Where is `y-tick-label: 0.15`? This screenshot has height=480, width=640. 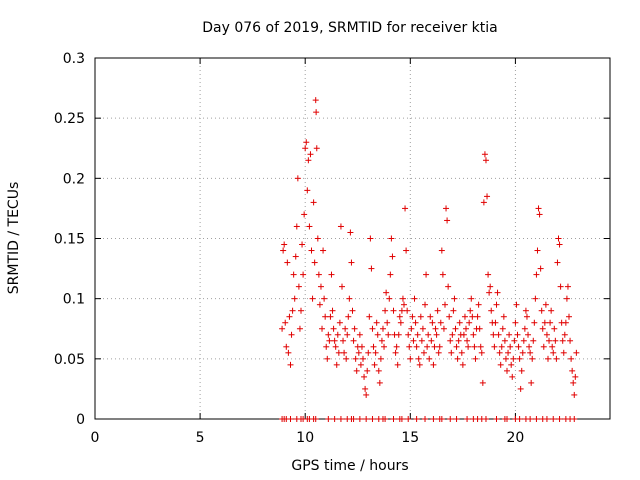 y-tick-label: 0.15 is located at coordinates (69, 240).